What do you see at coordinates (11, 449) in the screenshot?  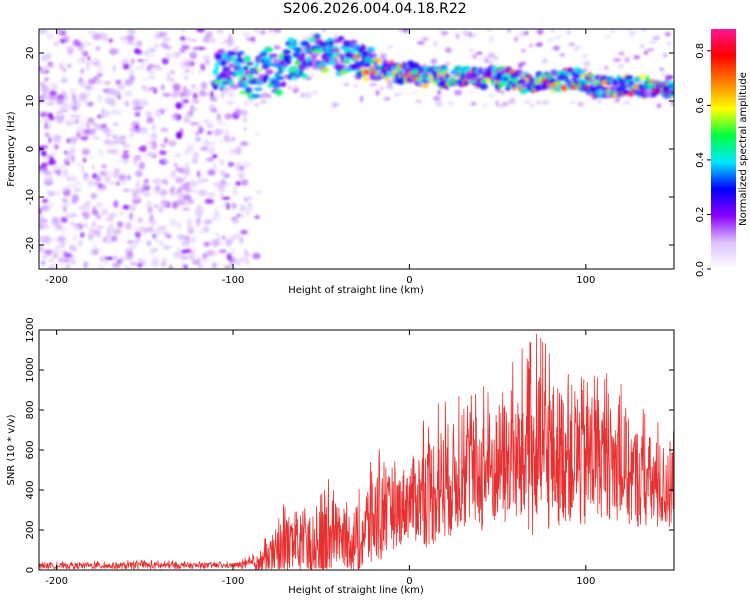 I see `snr-y-axis-label: SNR (10 * v/v)` at bounding box center [11, 449].